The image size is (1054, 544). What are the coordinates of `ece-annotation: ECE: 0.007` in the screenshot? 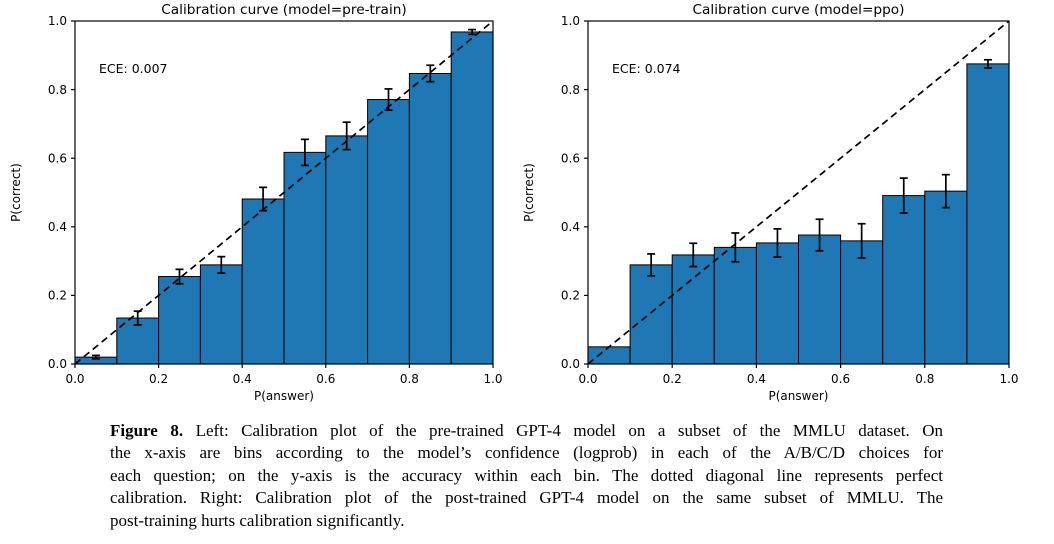 It's located at (133, 68).